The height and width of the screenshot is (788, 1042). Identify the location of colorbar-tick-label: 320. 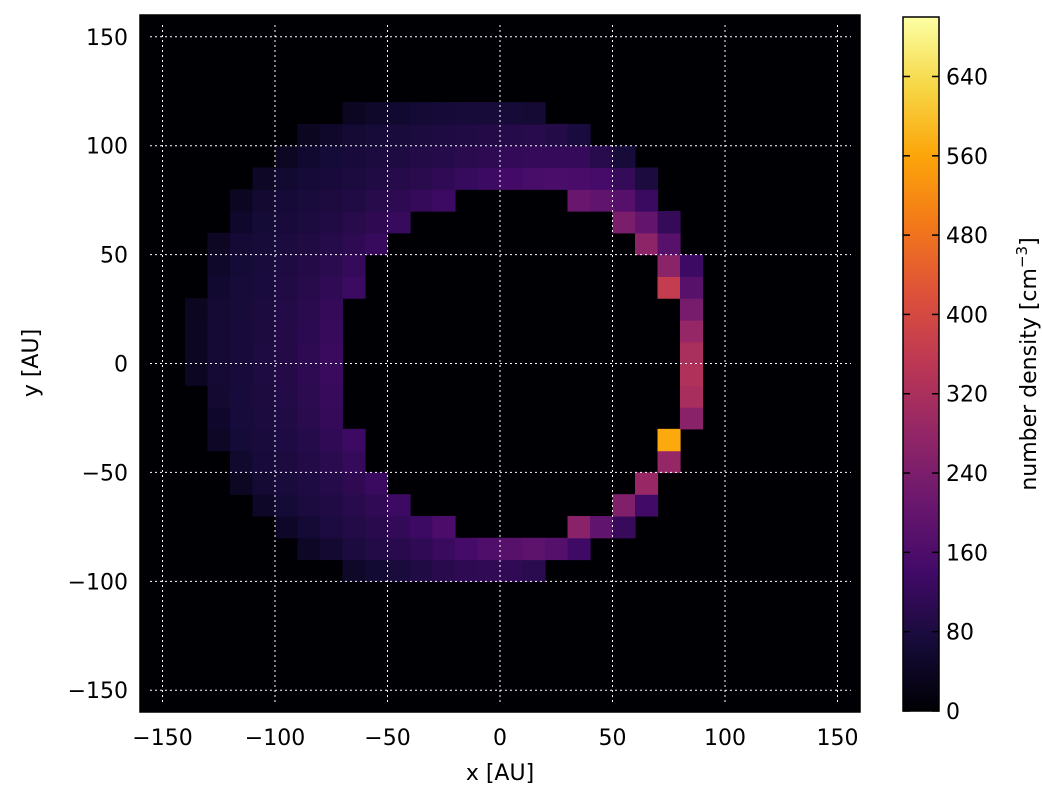
(967, 395).